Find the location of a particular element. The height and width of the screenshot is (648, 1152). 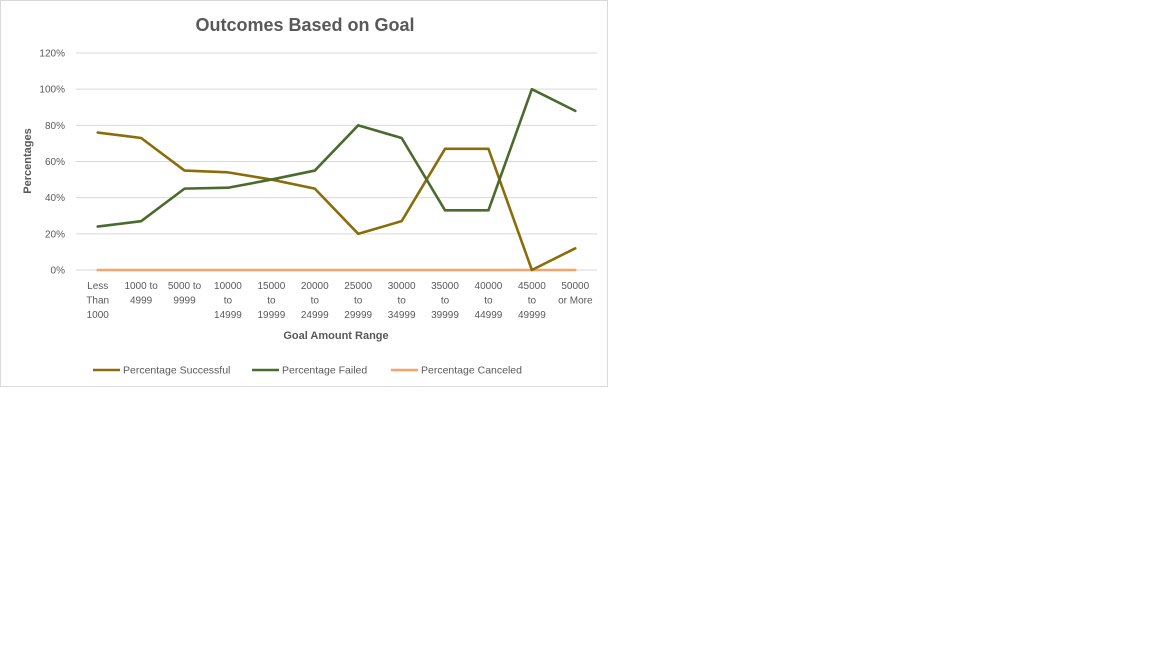

x-tick-label: Less Than 1000 is located at coordinates (97, 301).